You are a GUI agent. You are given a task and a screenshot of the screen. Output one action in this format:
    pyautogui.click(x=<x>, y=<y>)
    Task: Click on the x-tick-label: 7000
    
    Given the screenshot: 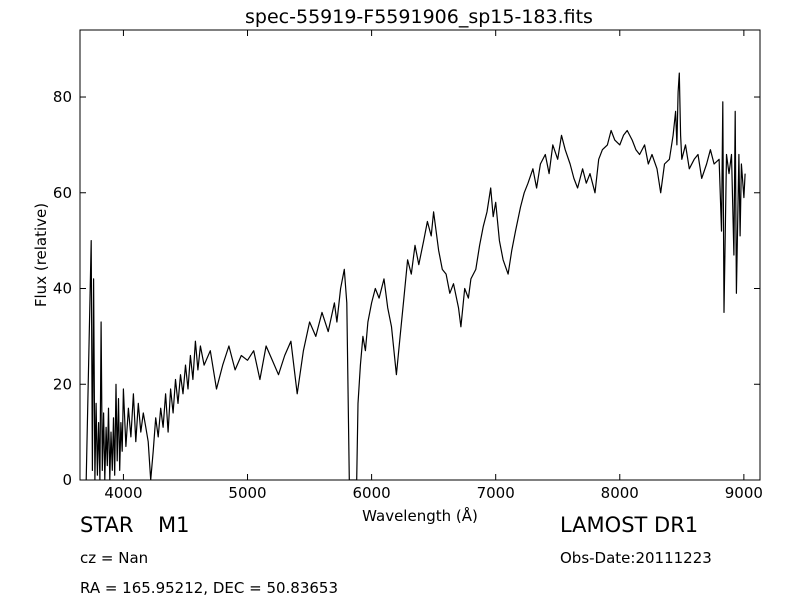 What is the action you would take?
    pyautogui.click(x=496, y=493)
    